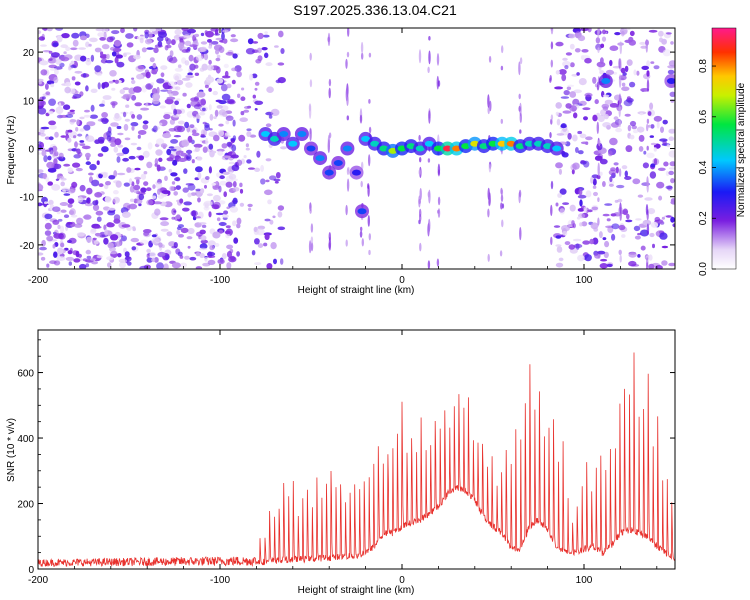 Image resolution: width=750 pixels, height=600 pixels. What do you see at coordinates (703, 167) in the screenshot?
I see `colorbar-tick-label: 0.4` at bounding box center [703, 167].